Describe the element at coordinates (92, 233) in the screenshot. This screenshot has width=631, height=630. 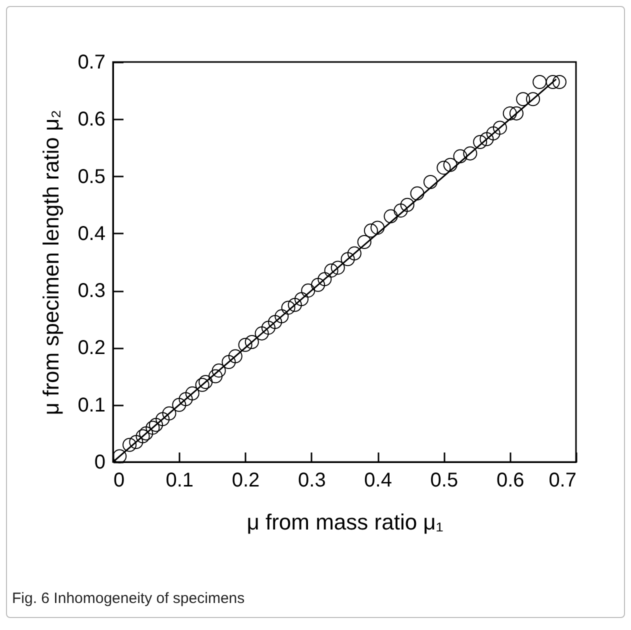
I see `y-tick-label: 0.4` at that location.